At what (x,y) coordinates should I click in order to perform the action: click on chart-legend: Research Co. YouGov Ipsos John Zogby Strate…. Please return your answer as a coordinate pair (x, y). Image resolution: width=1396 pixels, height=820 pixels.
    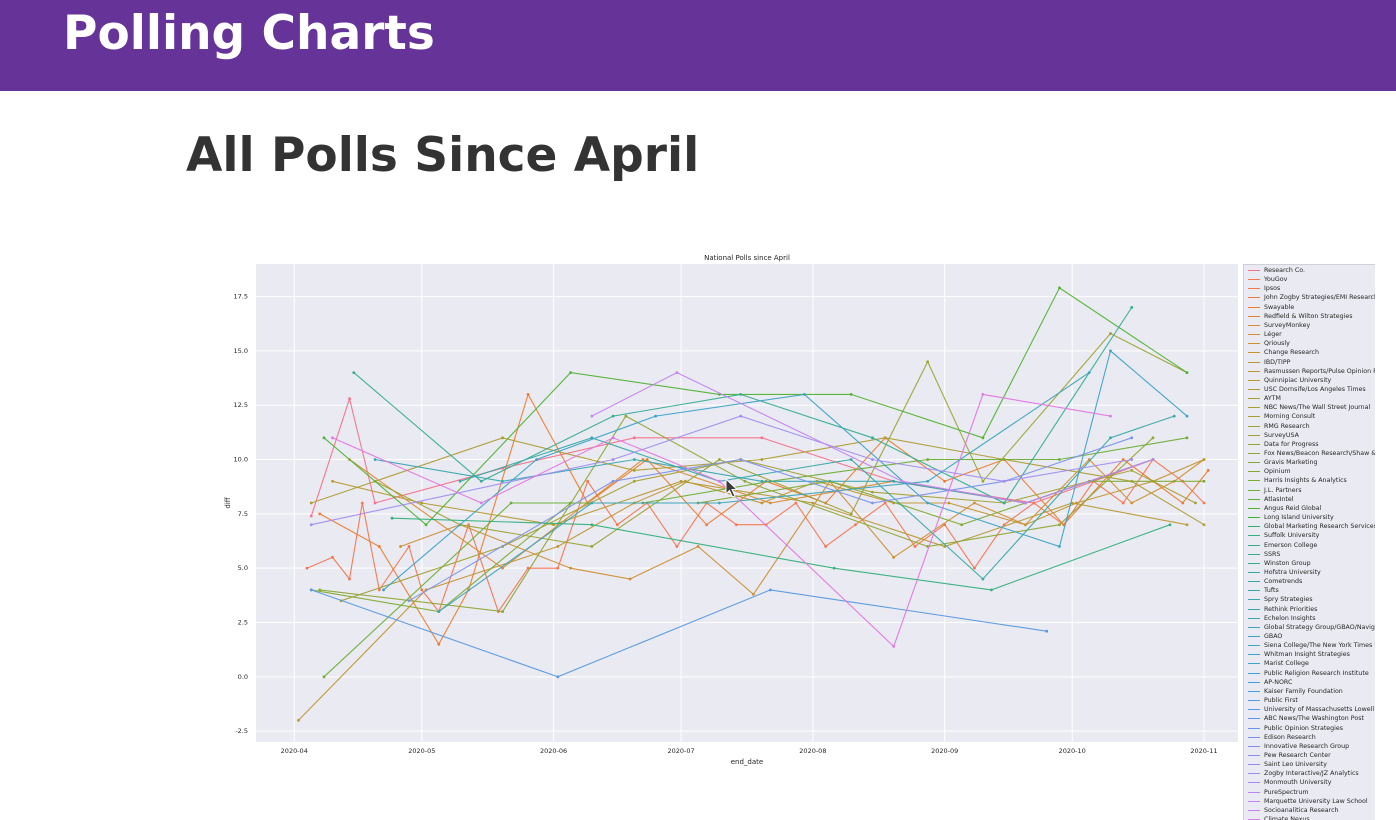
    Looking at the image, I should click on (1309, 542).